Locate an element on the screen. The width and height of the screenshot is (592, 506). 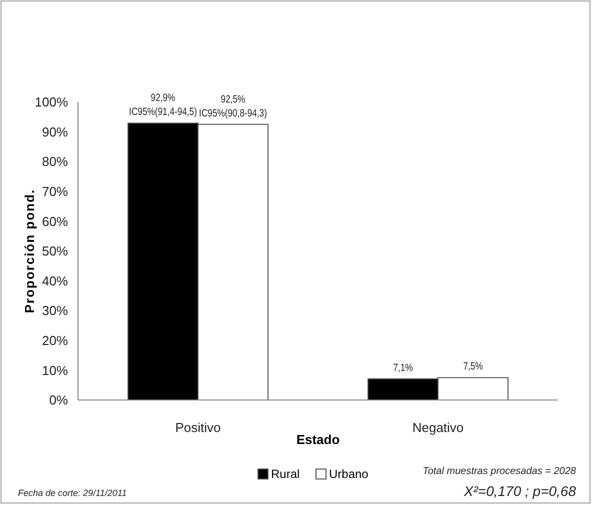
data-label: 92,5% IC95%(90,8-94,3) is located at coordinates (233, 107).